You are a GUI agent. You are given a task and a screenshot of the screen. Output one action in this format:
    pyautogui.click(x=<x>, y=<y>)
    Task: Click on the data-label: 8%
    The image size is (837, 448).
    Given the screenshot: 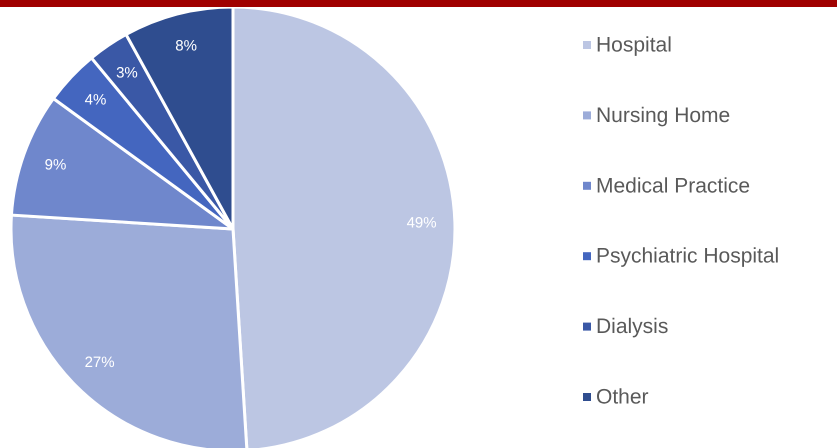 What is the action you would take?
    pyautogui.click(x=186, y=46)
    